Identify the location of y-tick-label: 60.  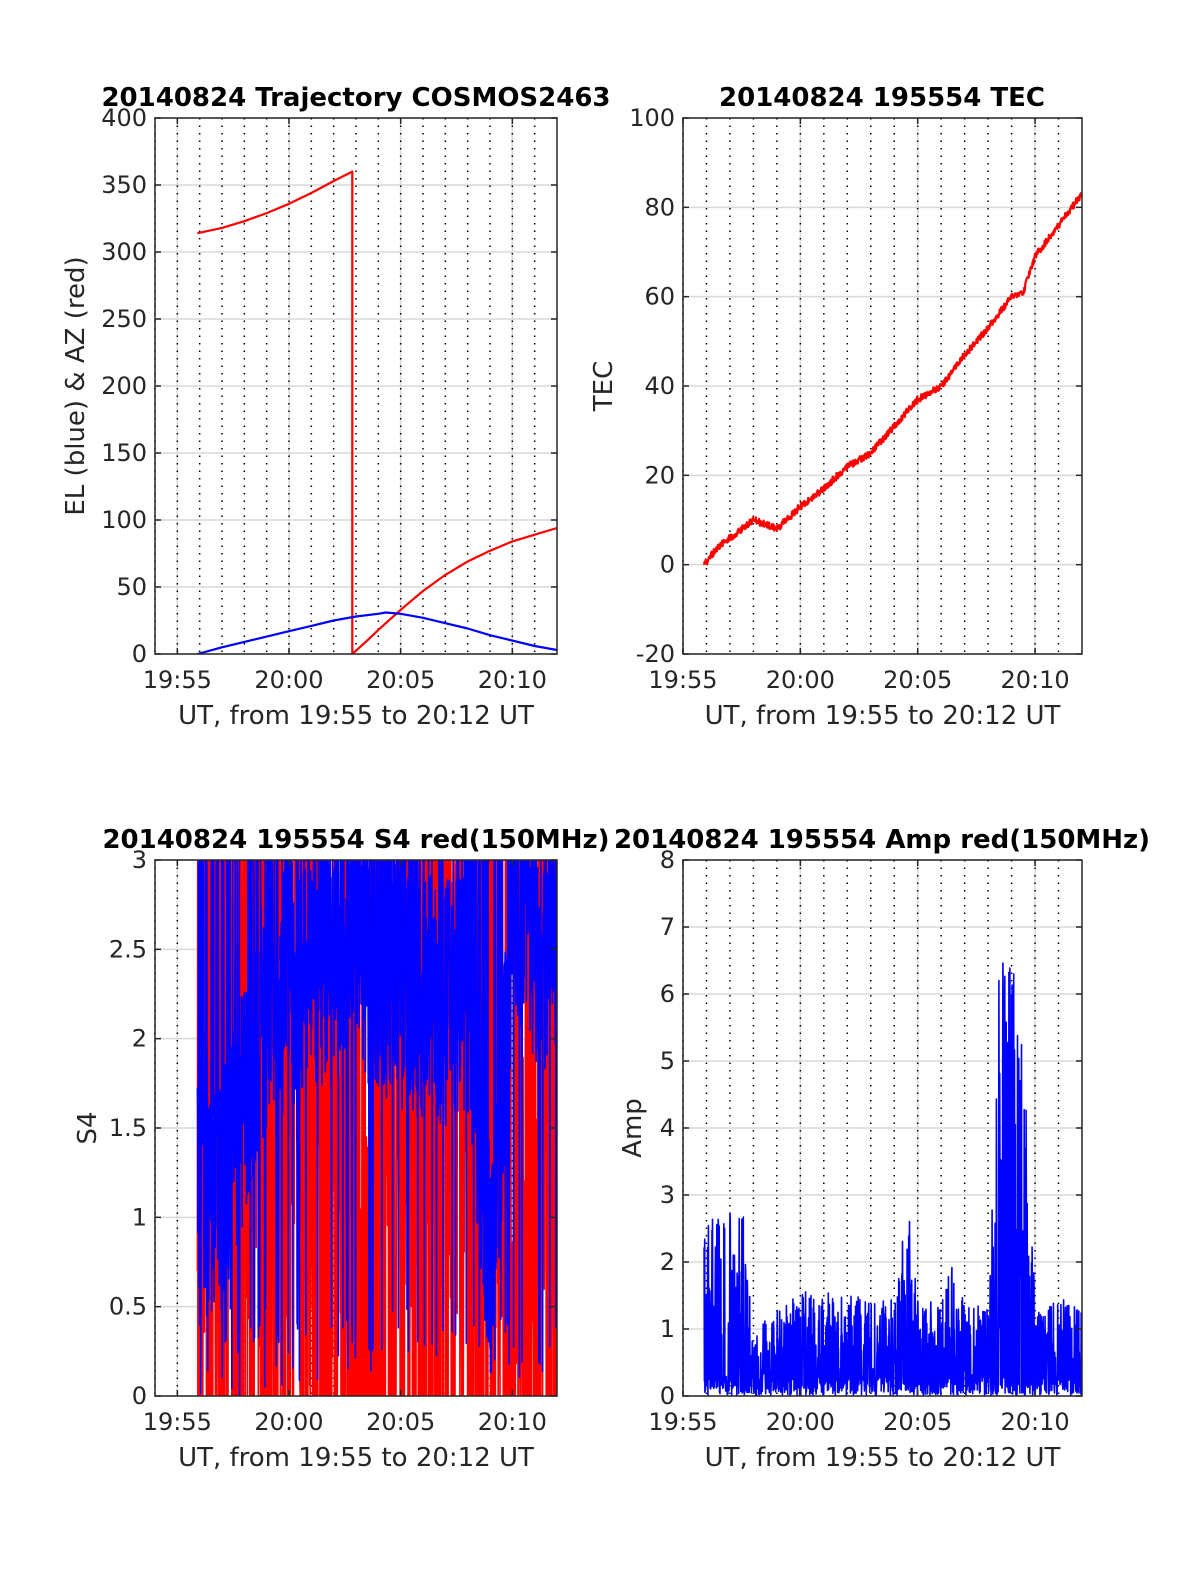
(659, 297).